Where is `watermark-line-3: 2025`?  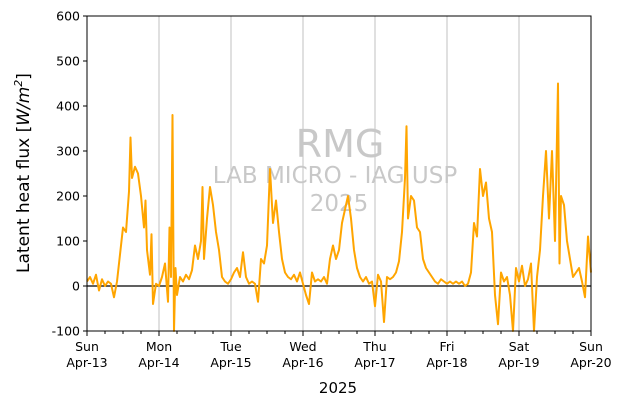
watermark-line-3: 2025 is located at coordinates (339, 204).